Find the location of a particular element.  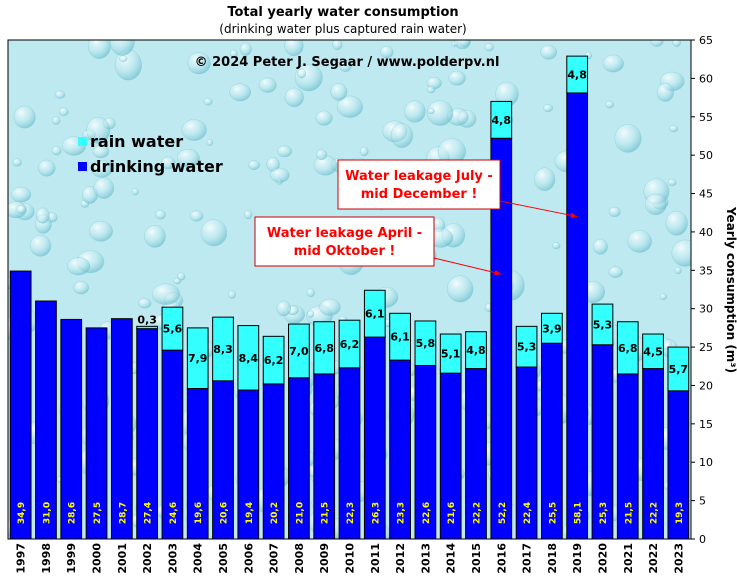

bar-drinking-2019 is located at coordinates (577, 316).